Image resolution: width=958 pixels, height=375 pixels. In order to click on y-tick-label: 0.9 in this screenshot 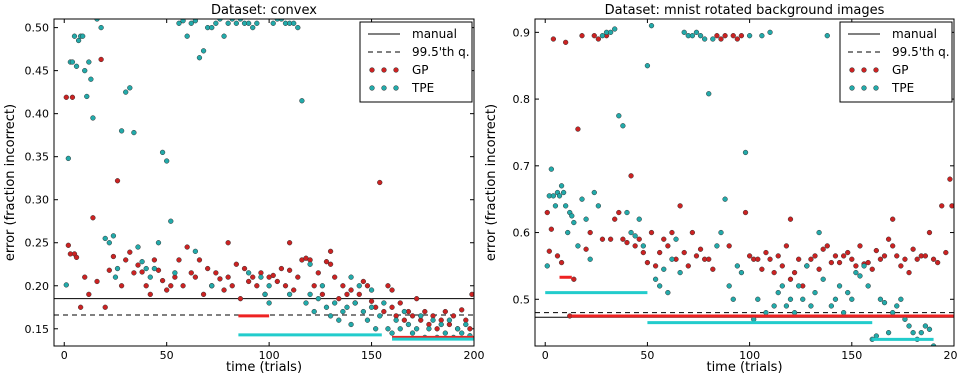, I will do `click(522, 32)`.